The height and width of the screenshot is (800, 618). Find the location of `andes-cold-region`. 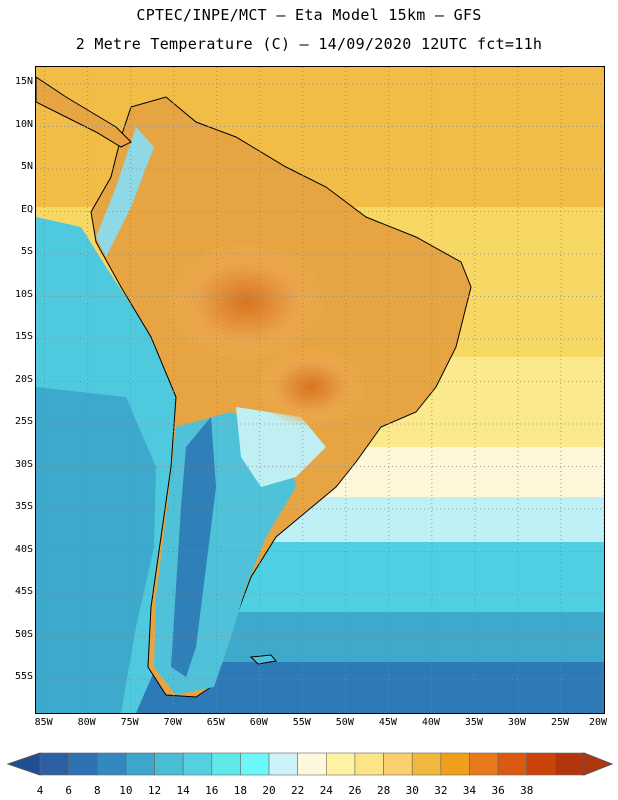

andes-cold-region is located at coordinates (193, 547).